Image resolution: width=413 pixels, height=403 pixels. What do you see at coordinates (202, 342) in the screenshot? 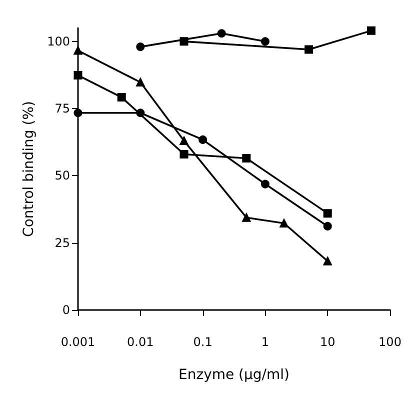
I see `x-tick-label: 0.1` at bounding box center [202, 342].